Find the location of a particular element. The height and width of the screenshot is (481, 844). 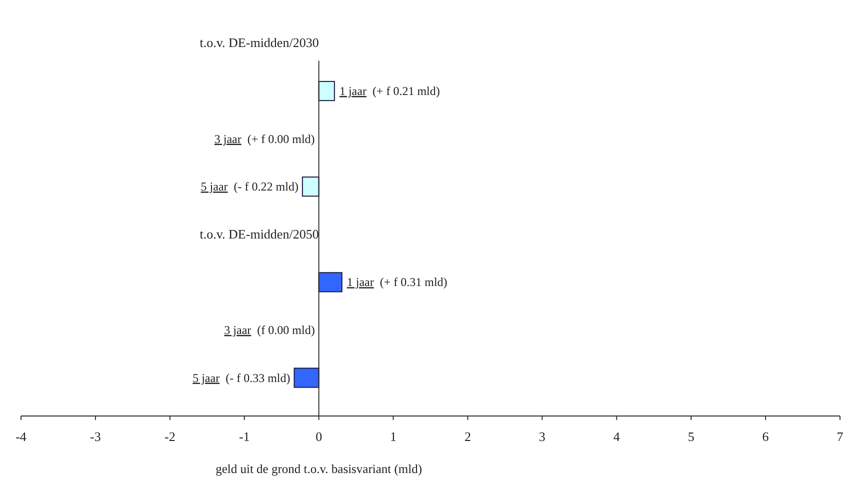

data-label: (- f 0.33 mld) is located at coordinates (258, 377).